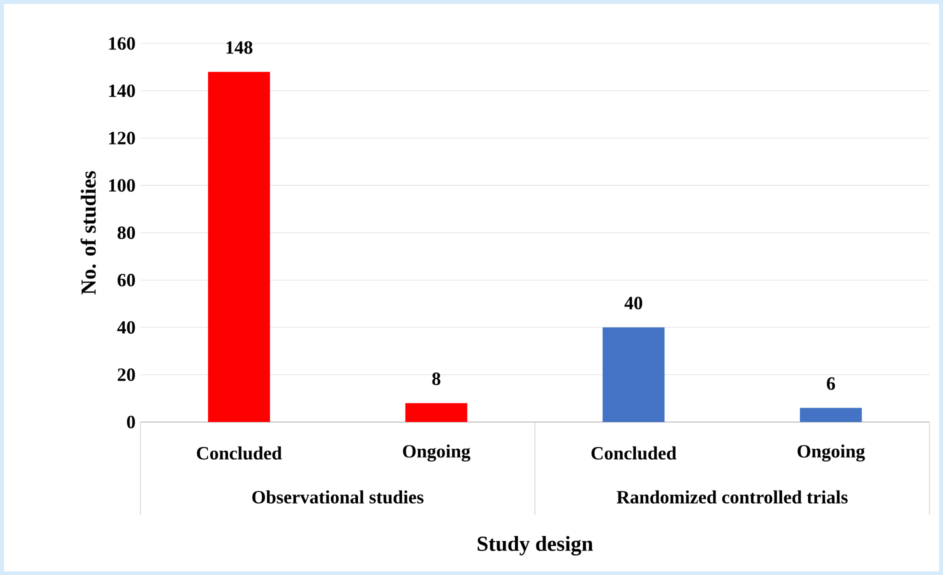  What do you see at coordinates (122, 43) in the screenshot?
I see `y-tick-label: 160` at bounding box center [122, 43].